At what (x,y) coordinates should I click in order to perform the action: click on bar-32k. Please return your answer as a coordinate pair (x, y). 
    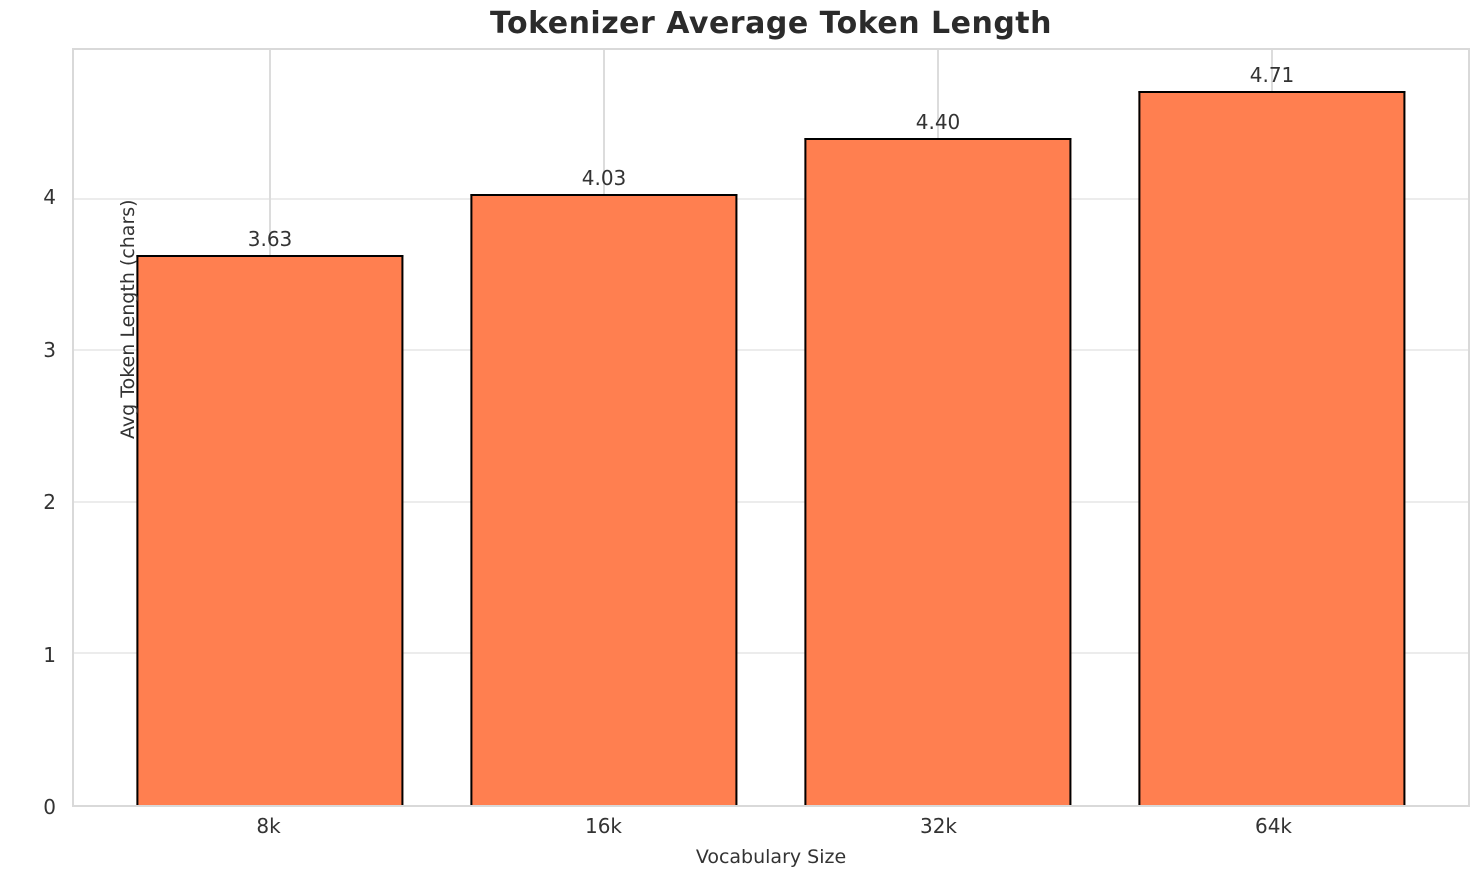
    Looking at the image, I should click on (938, 471).